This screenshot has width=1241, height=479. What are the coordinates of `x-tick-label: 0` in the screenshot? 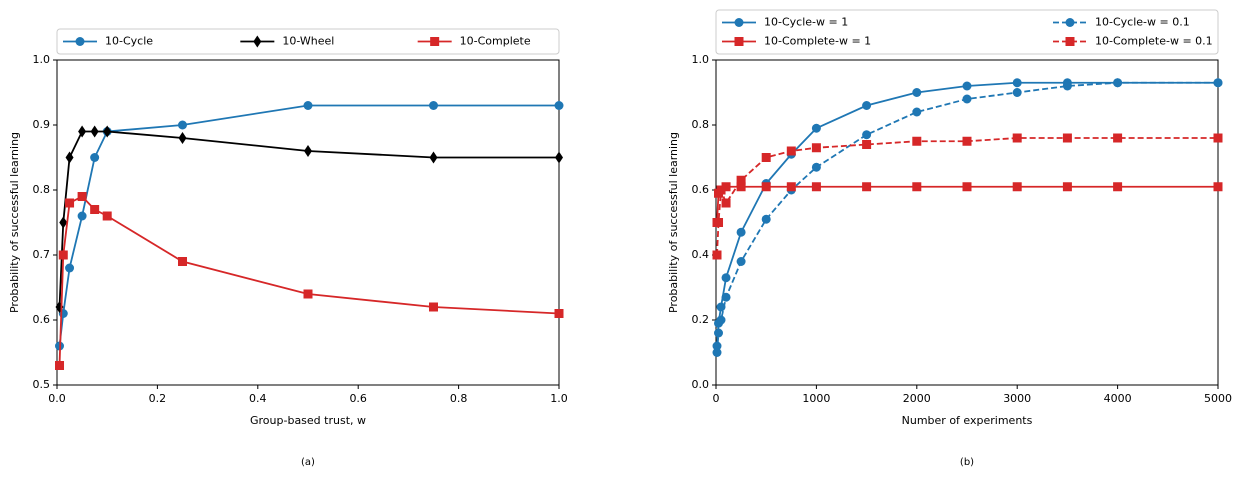 It's located at (716, 398).